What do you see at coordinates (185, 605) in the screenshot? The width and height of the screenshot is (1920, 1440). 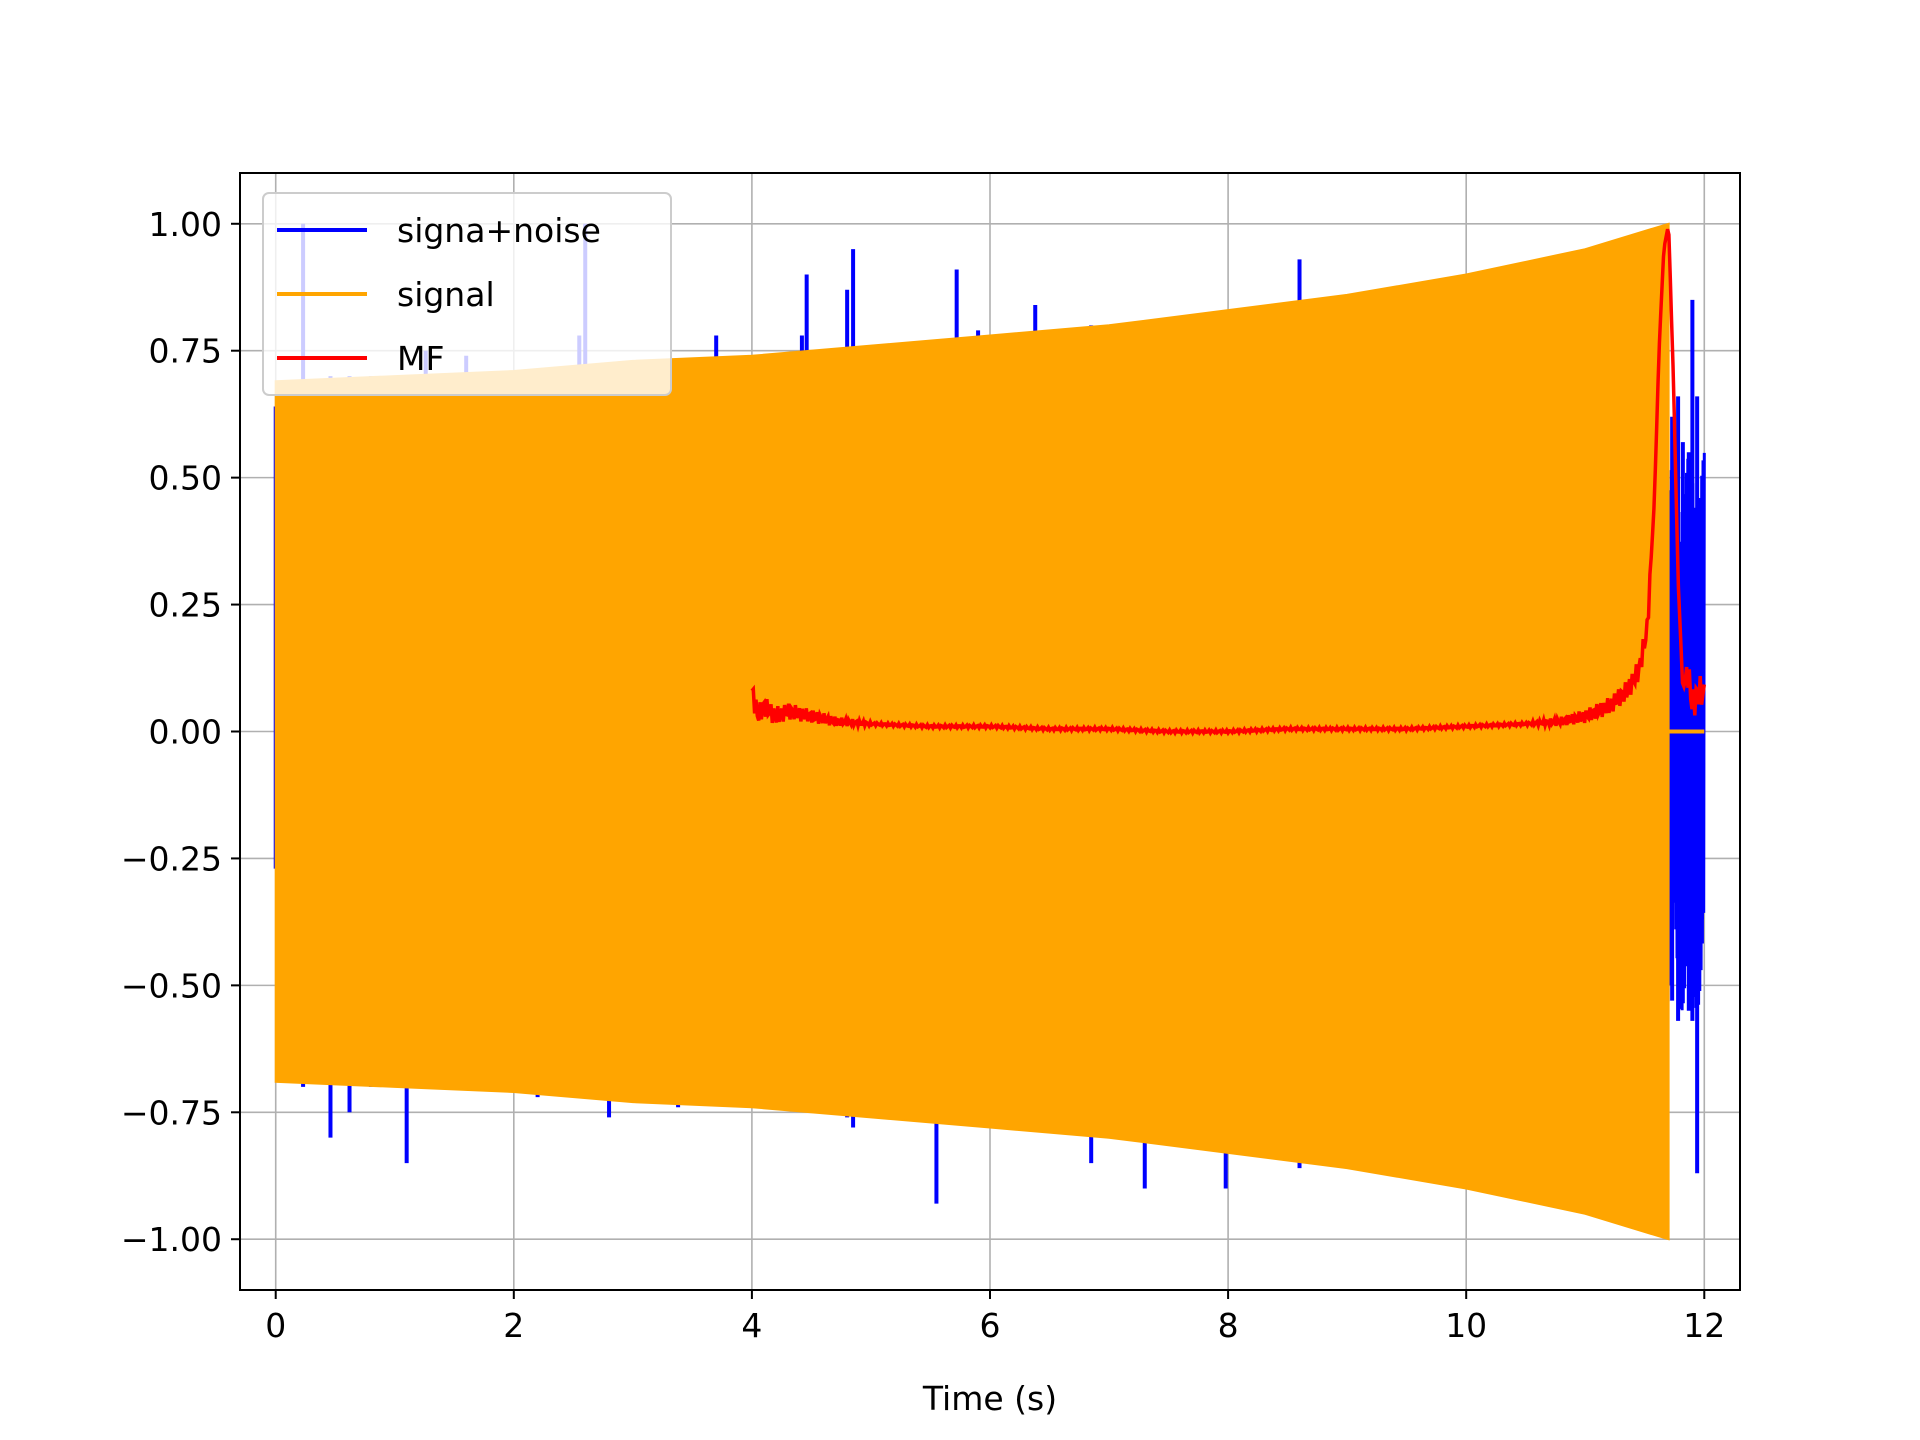 I see `y-tick-label: 0.25` at bounding box center [185, 605].